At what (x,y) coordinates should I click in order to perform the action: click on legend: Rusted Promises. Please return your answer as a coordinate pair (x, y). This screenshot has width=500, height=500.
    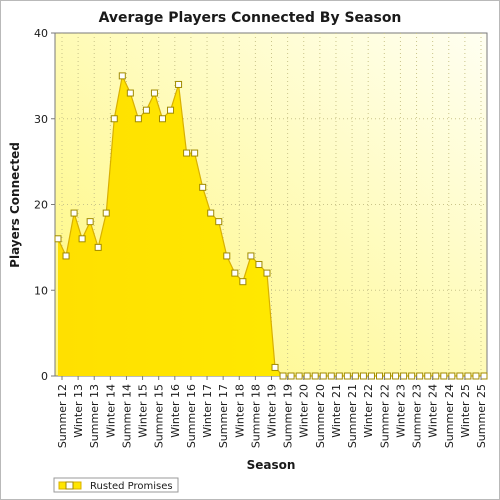
    Looking at the image, I should click on (116, 485).